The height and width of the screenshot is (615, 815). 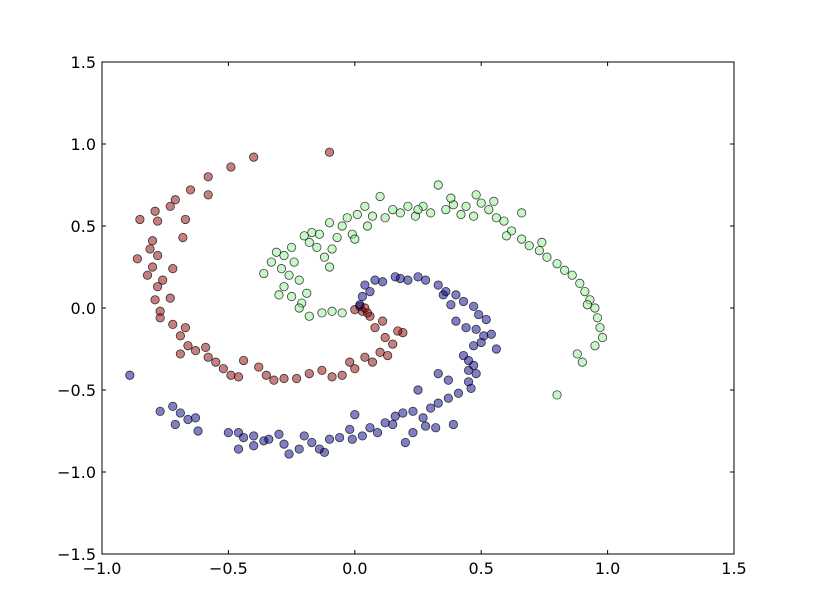 I want to click on y-tick-label: 1.0, so click(x=83, y=144).